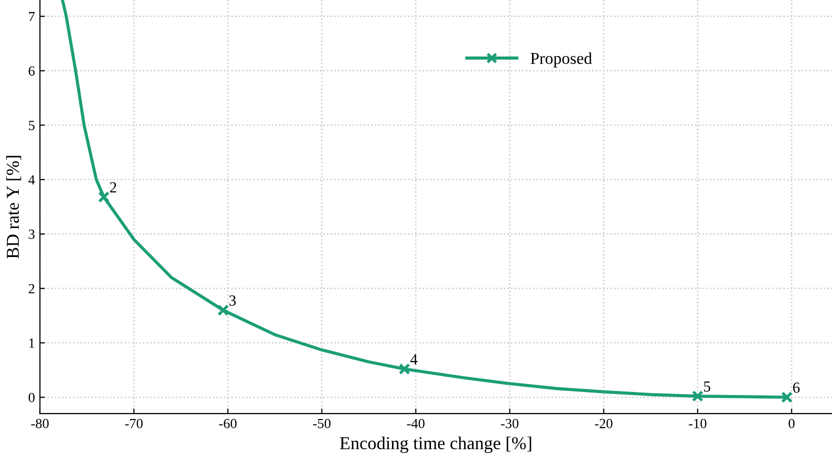 This screenshot has width=832, height=457. I want to click on y-tick-label: 0, so click(31, 397).